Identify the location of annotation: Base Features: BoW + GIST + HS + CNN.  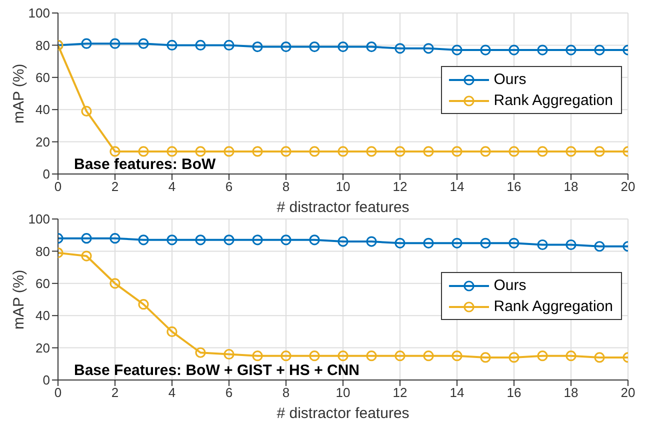
(217, 370).